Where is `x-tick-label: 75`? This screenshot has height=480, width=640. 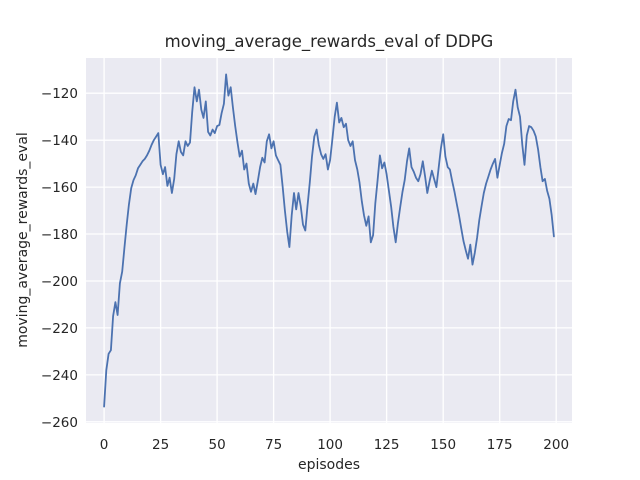
x-tick-label: 75 is located at coordinates (273, 445).